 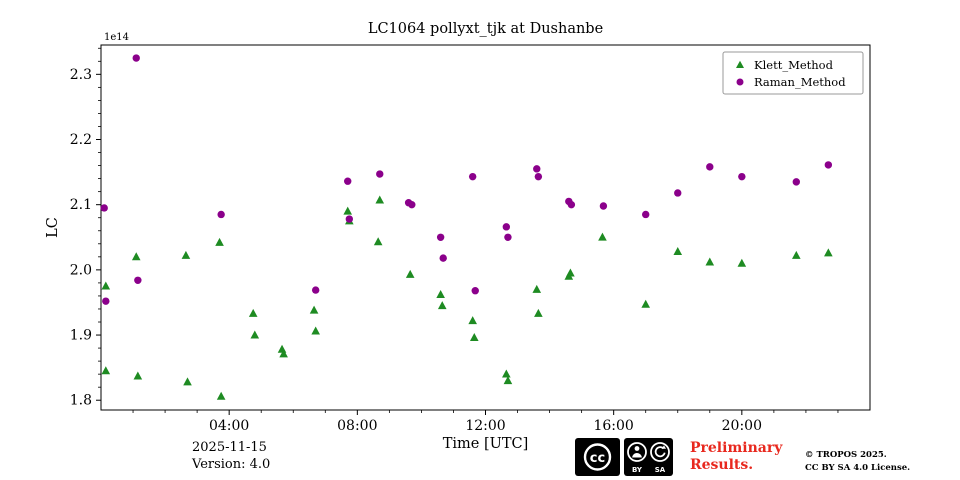 I want to click on preliminary-line2: Results., so click(x=722, y=464).